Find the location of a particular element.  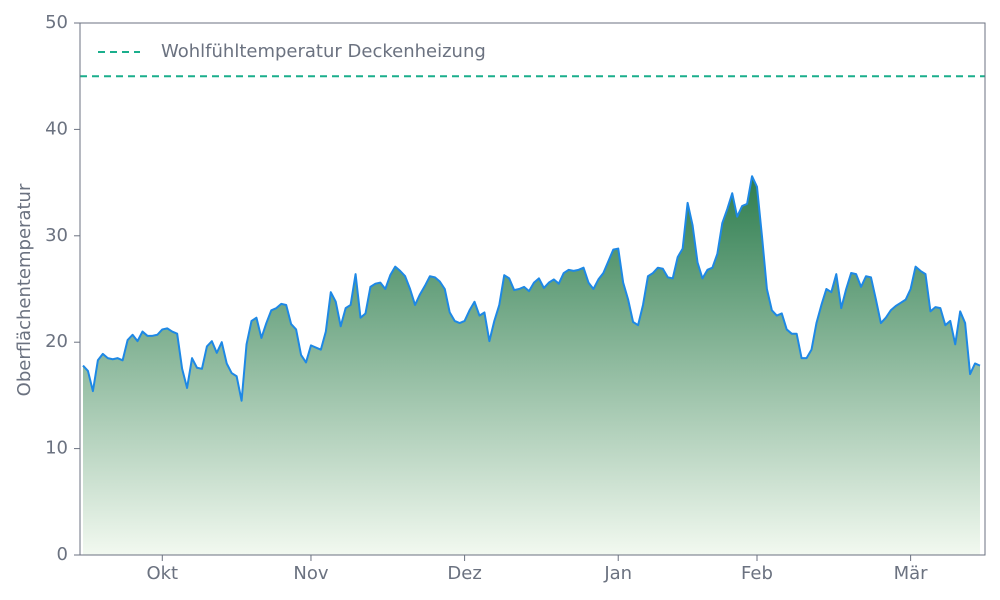

y-tick-label: 0 is located at coordinates (62, 554).